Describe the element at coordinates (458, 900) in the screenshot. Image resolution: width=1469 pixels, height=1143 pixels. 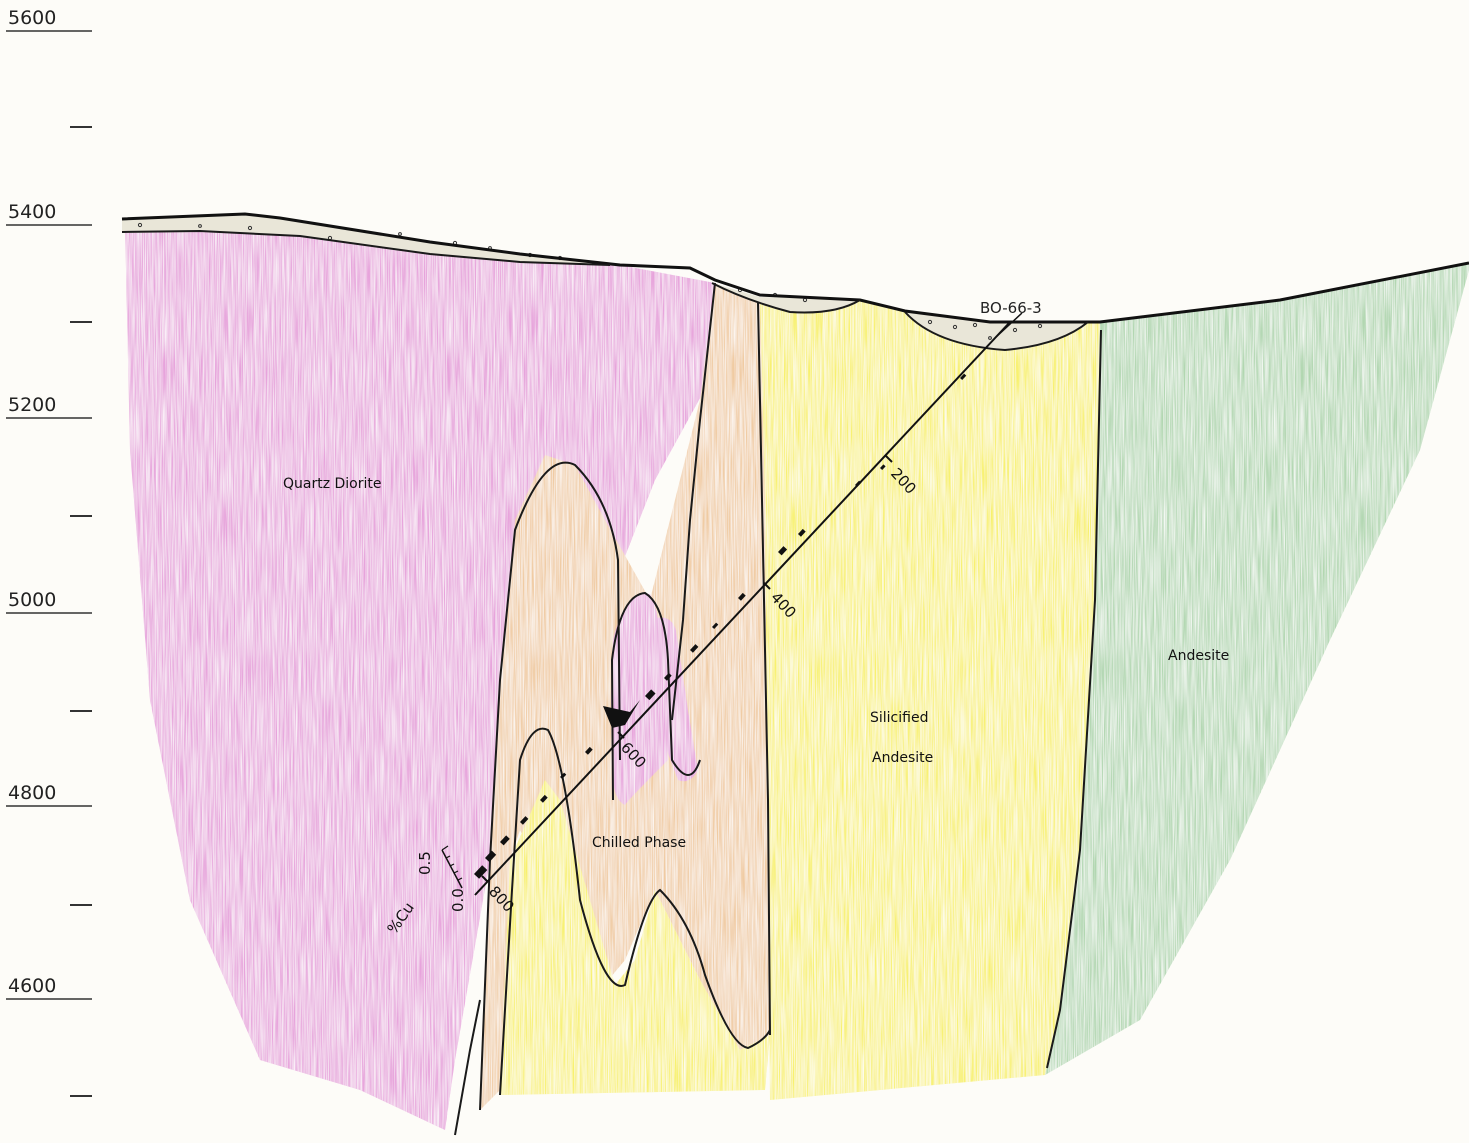
I see `assay-scale-min: 0.0` at that location.